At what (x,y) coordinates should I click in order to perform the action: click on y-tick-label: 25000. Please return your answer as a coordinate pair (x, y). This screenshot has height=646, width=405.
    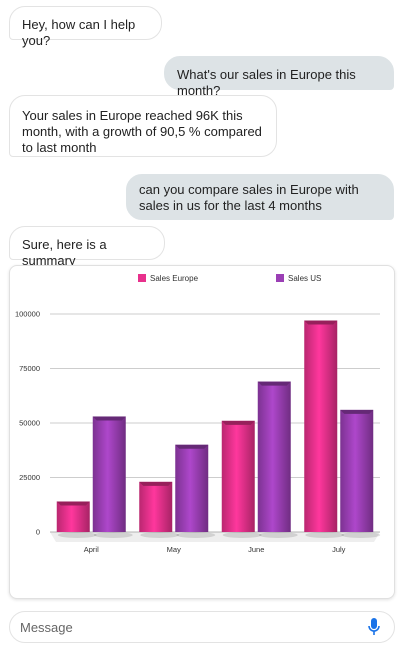
    Looking at the image, I should click on (29, 477).